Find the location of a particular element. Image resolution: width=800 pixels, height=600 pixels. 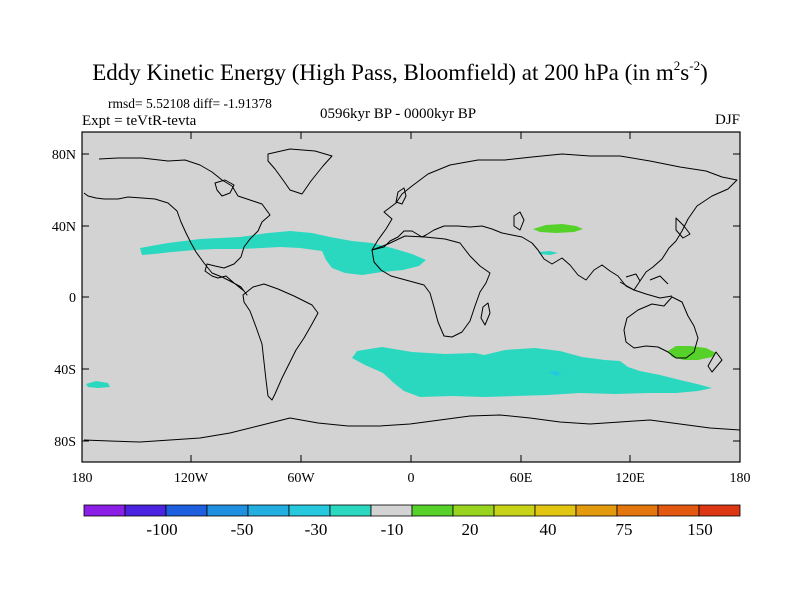

colorbar-label: 20 is located at coordinates (470, 529).